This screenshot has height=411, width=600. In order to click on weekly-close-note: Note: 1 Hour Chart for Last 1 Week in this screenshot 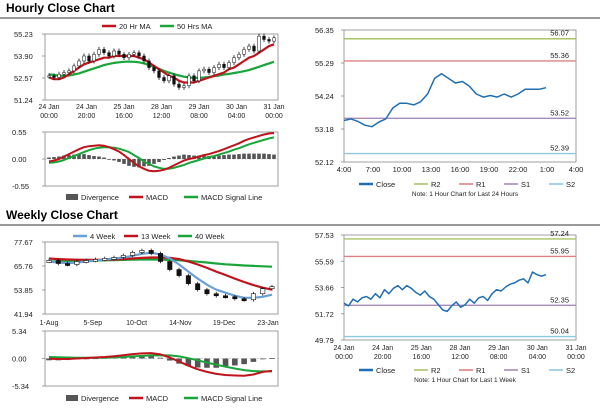, I will do `click(465, 380)`.